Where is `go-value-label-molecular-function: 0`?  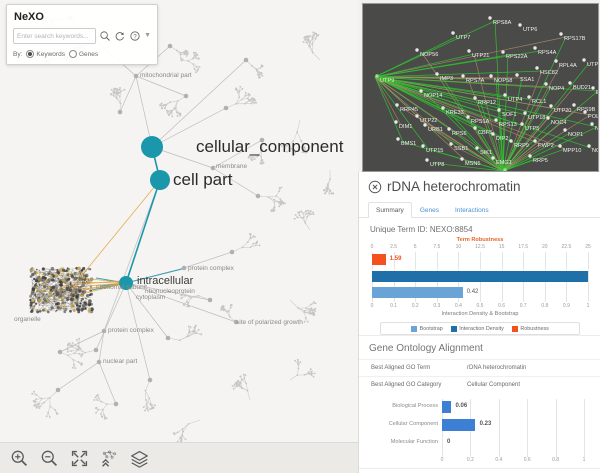
go-value-label-molecular-function: 0 is located at coordinates (449, 442).